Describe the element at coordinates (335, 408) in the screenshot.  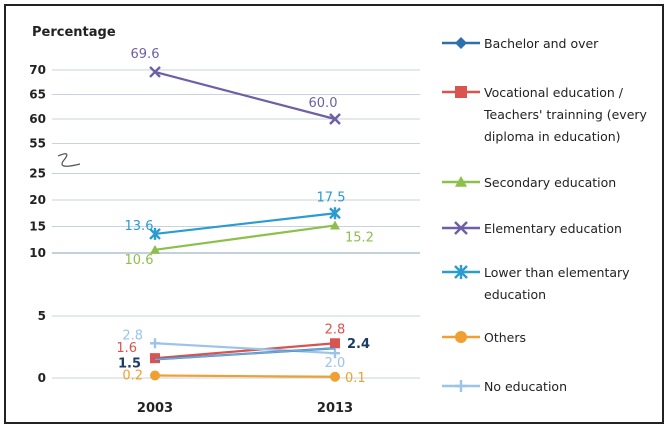
I see `x-tick-label: 2013` at that location.